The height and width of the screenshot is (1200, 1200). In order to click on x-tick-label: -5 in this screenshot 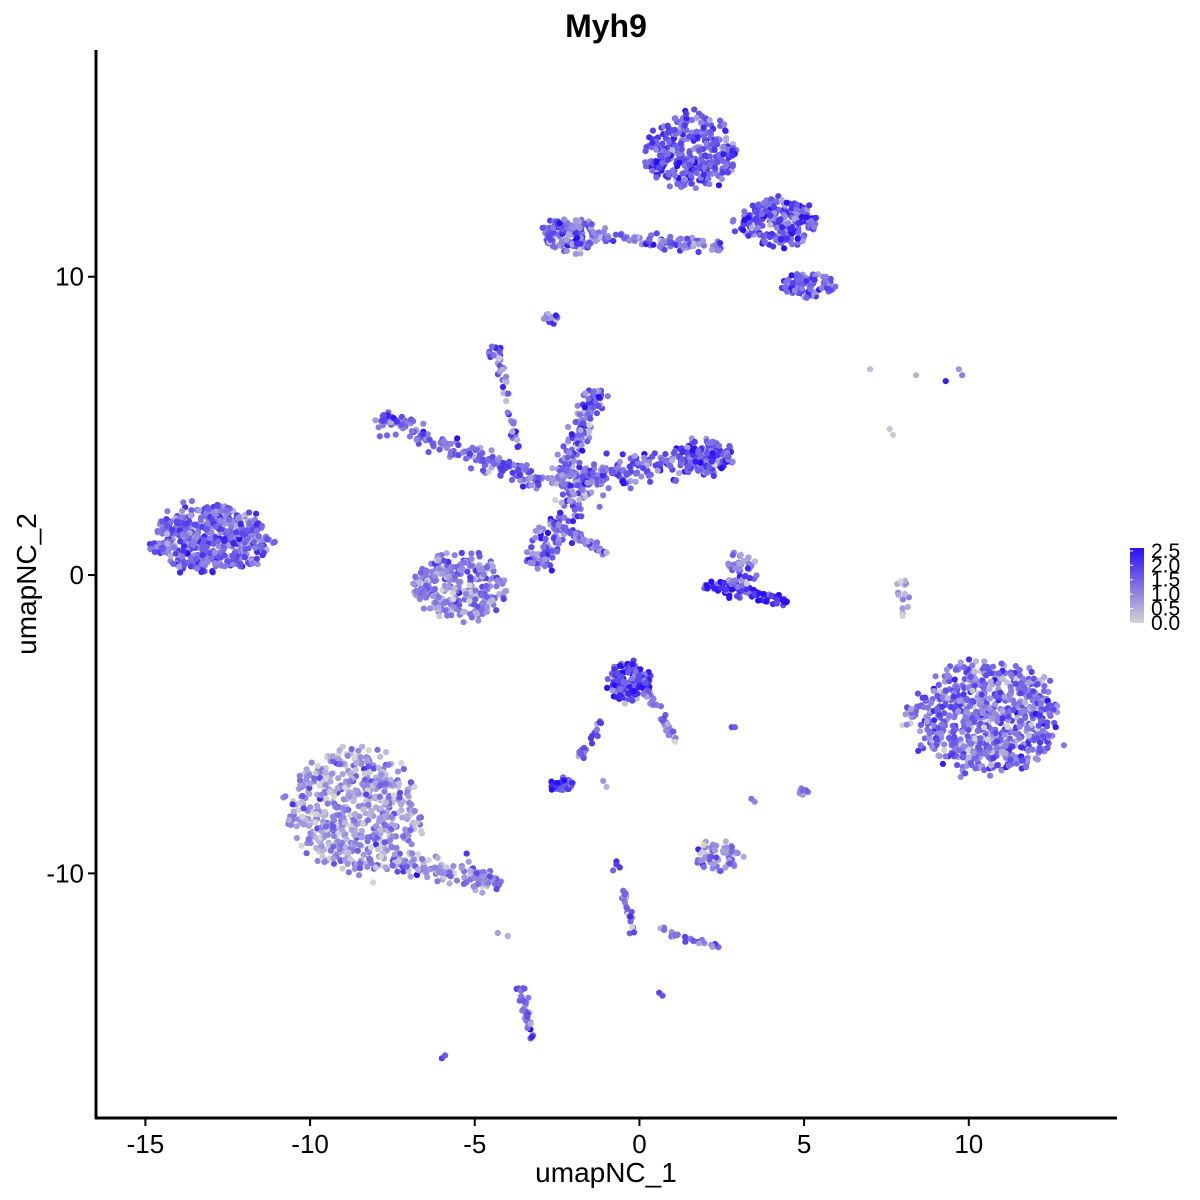, I will do `click(474, 1144)`.